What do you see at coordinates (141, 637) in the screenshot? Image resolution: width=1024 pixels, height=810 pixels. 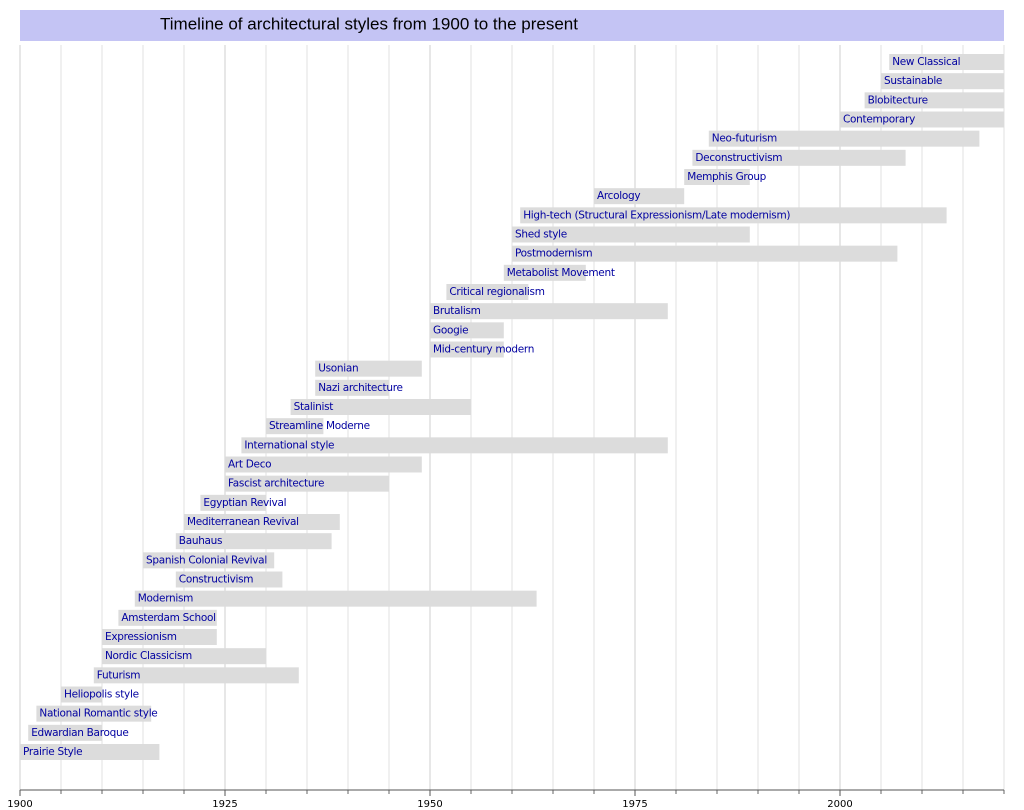 I see `bar-label: Expressionism` at bounding box center [141, 637].